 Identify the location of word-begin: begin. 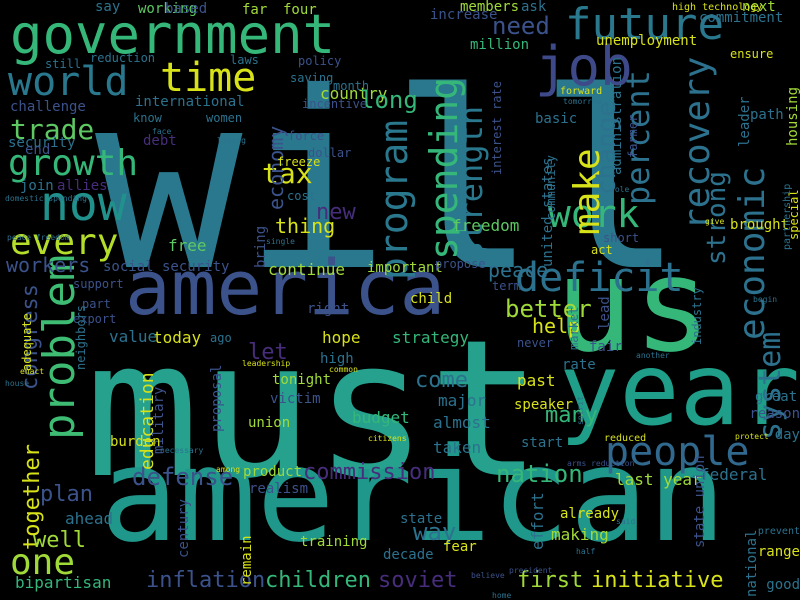
(765, 299).